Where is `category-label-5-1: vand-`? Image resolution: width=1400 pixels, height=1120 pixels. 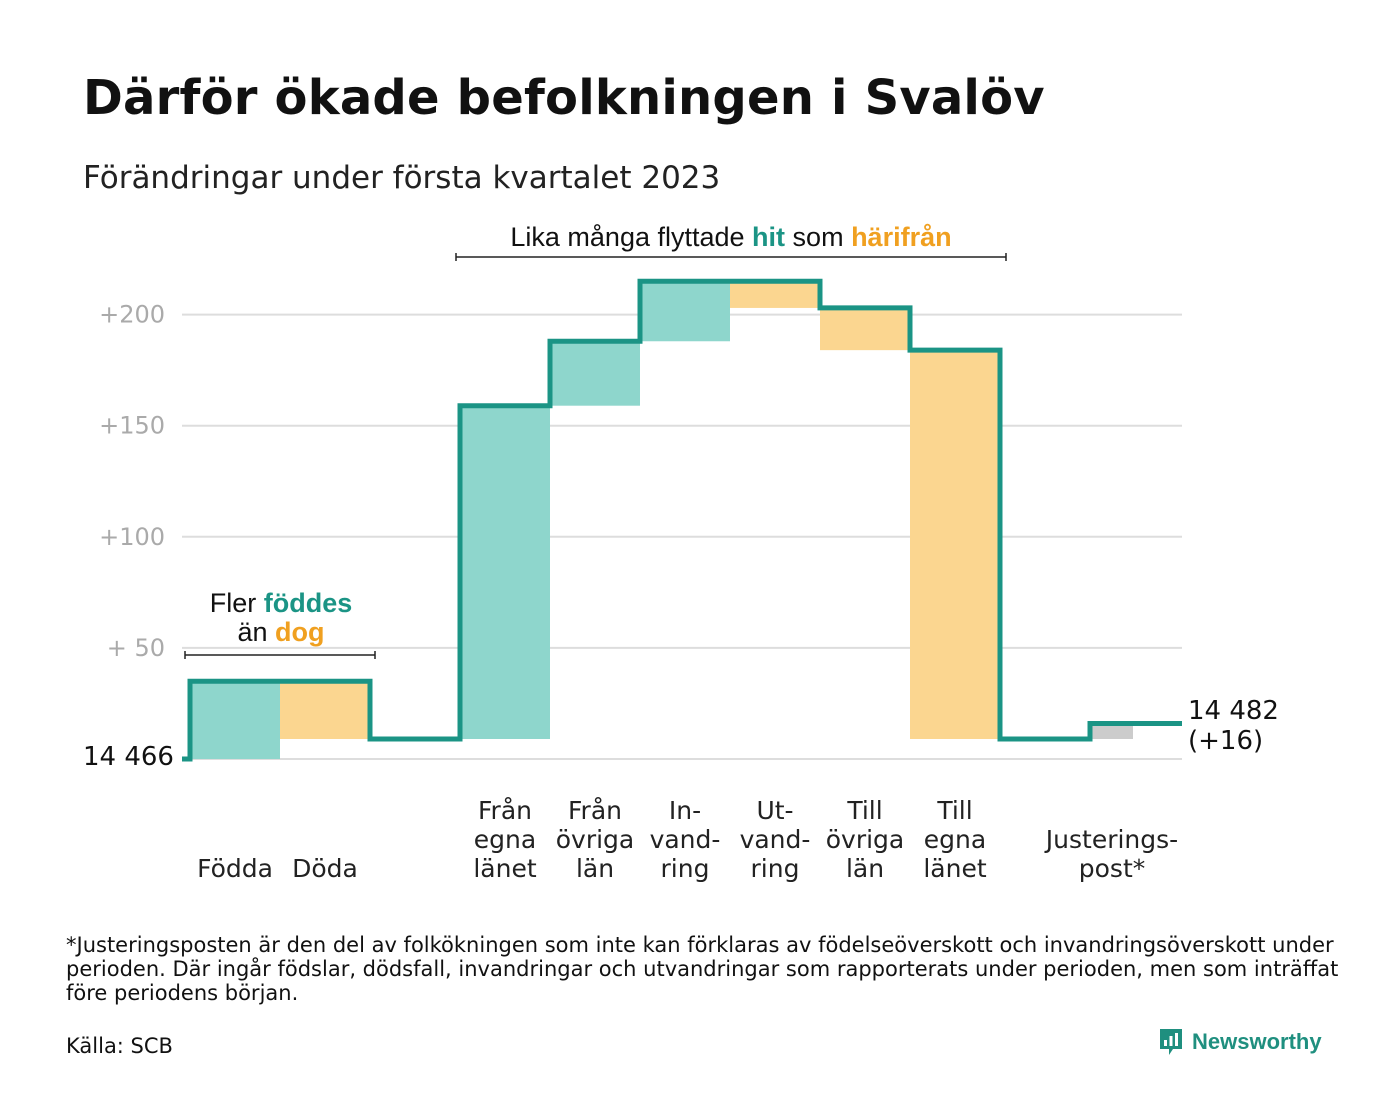
category-label-5-1: vand- is located at coordinates (775, 839).